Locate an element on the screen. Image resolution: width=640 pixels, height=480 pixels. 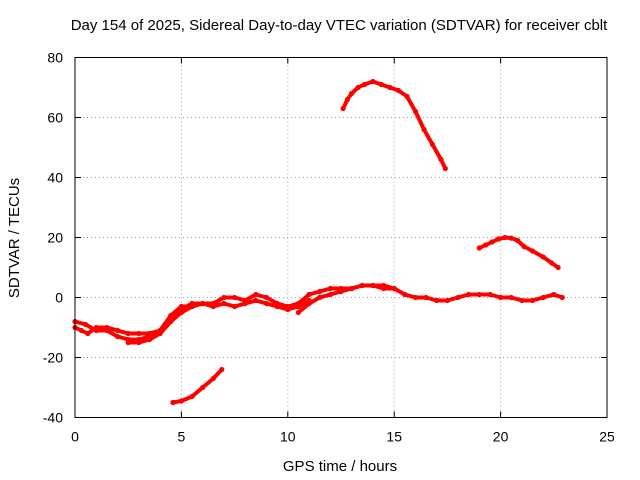
y-tick-label: 20 is located at coordinates (55, 238).